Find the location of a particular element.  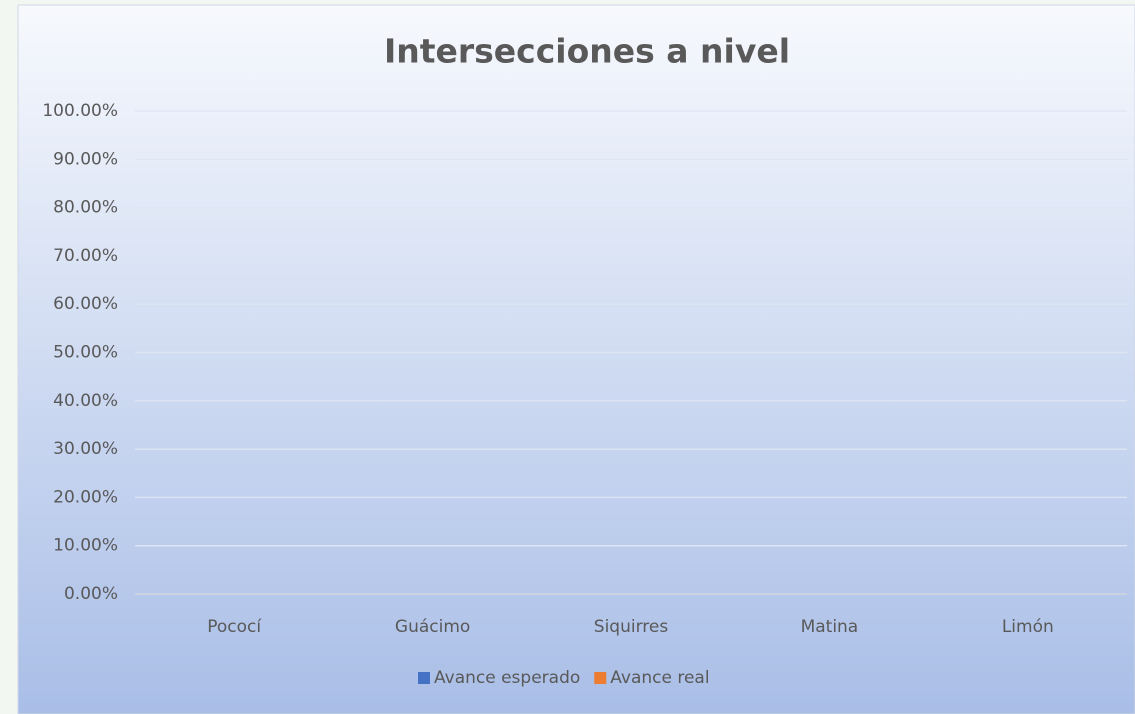

y-tick-label: 100.00% is located at coordinates (80, 111).